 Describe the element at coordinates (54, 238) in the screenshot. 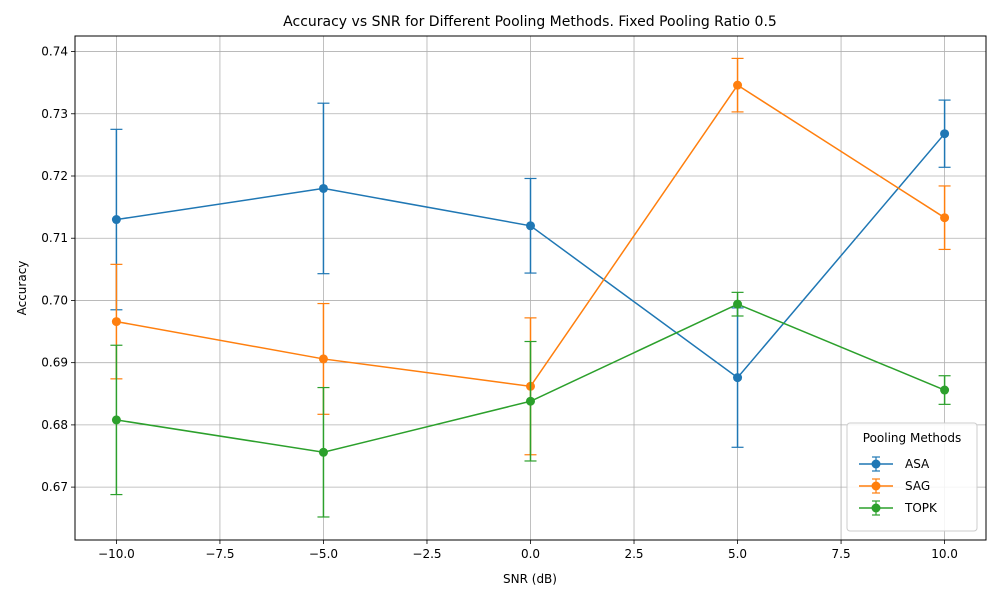

I see `y-tick-label: 0.71` at that location.